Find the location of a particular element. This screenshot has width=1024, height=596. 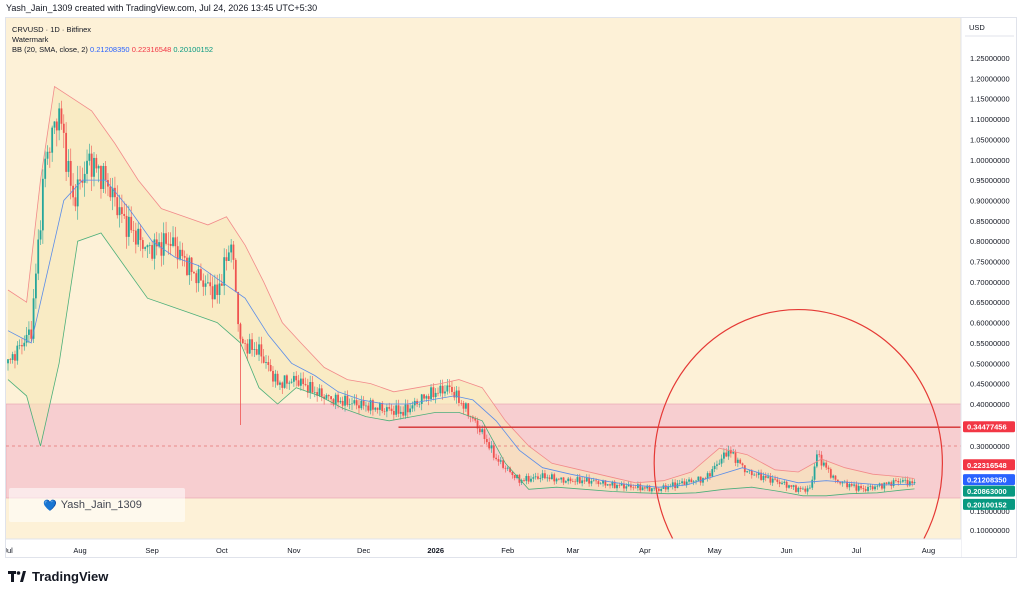

tradingview-logo: TradingView is located at coordinates (58, 576).